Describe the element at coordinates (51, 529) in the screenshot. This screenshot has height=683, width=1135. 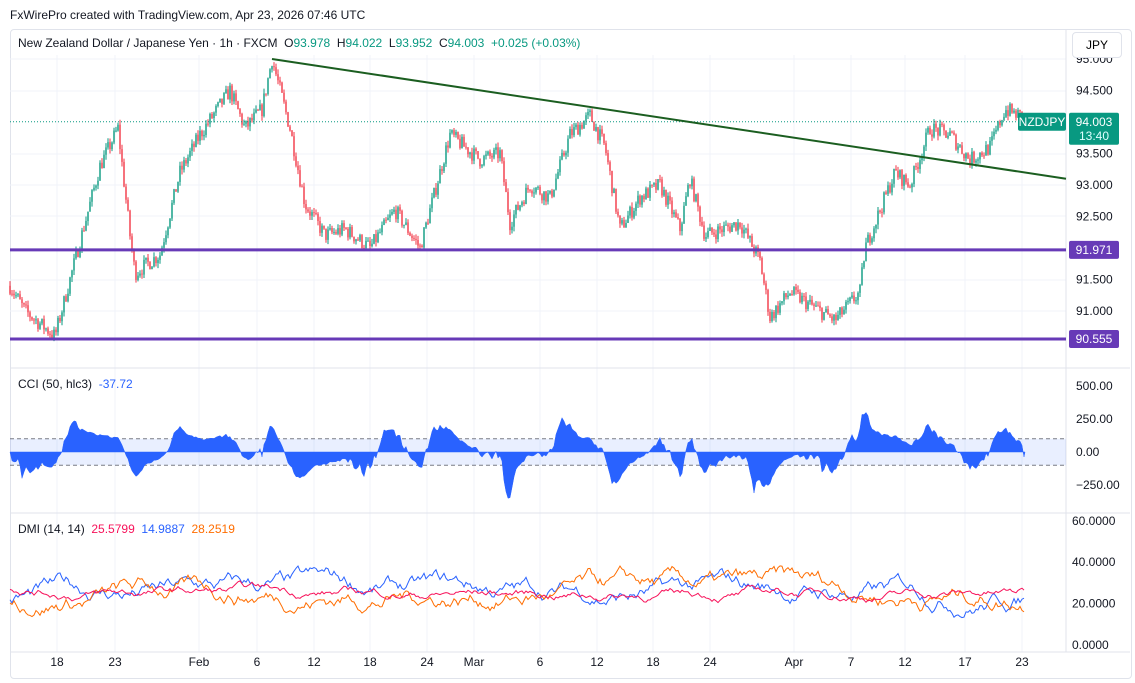
I see `dmi-title: DMI (14, 14)` at that location.